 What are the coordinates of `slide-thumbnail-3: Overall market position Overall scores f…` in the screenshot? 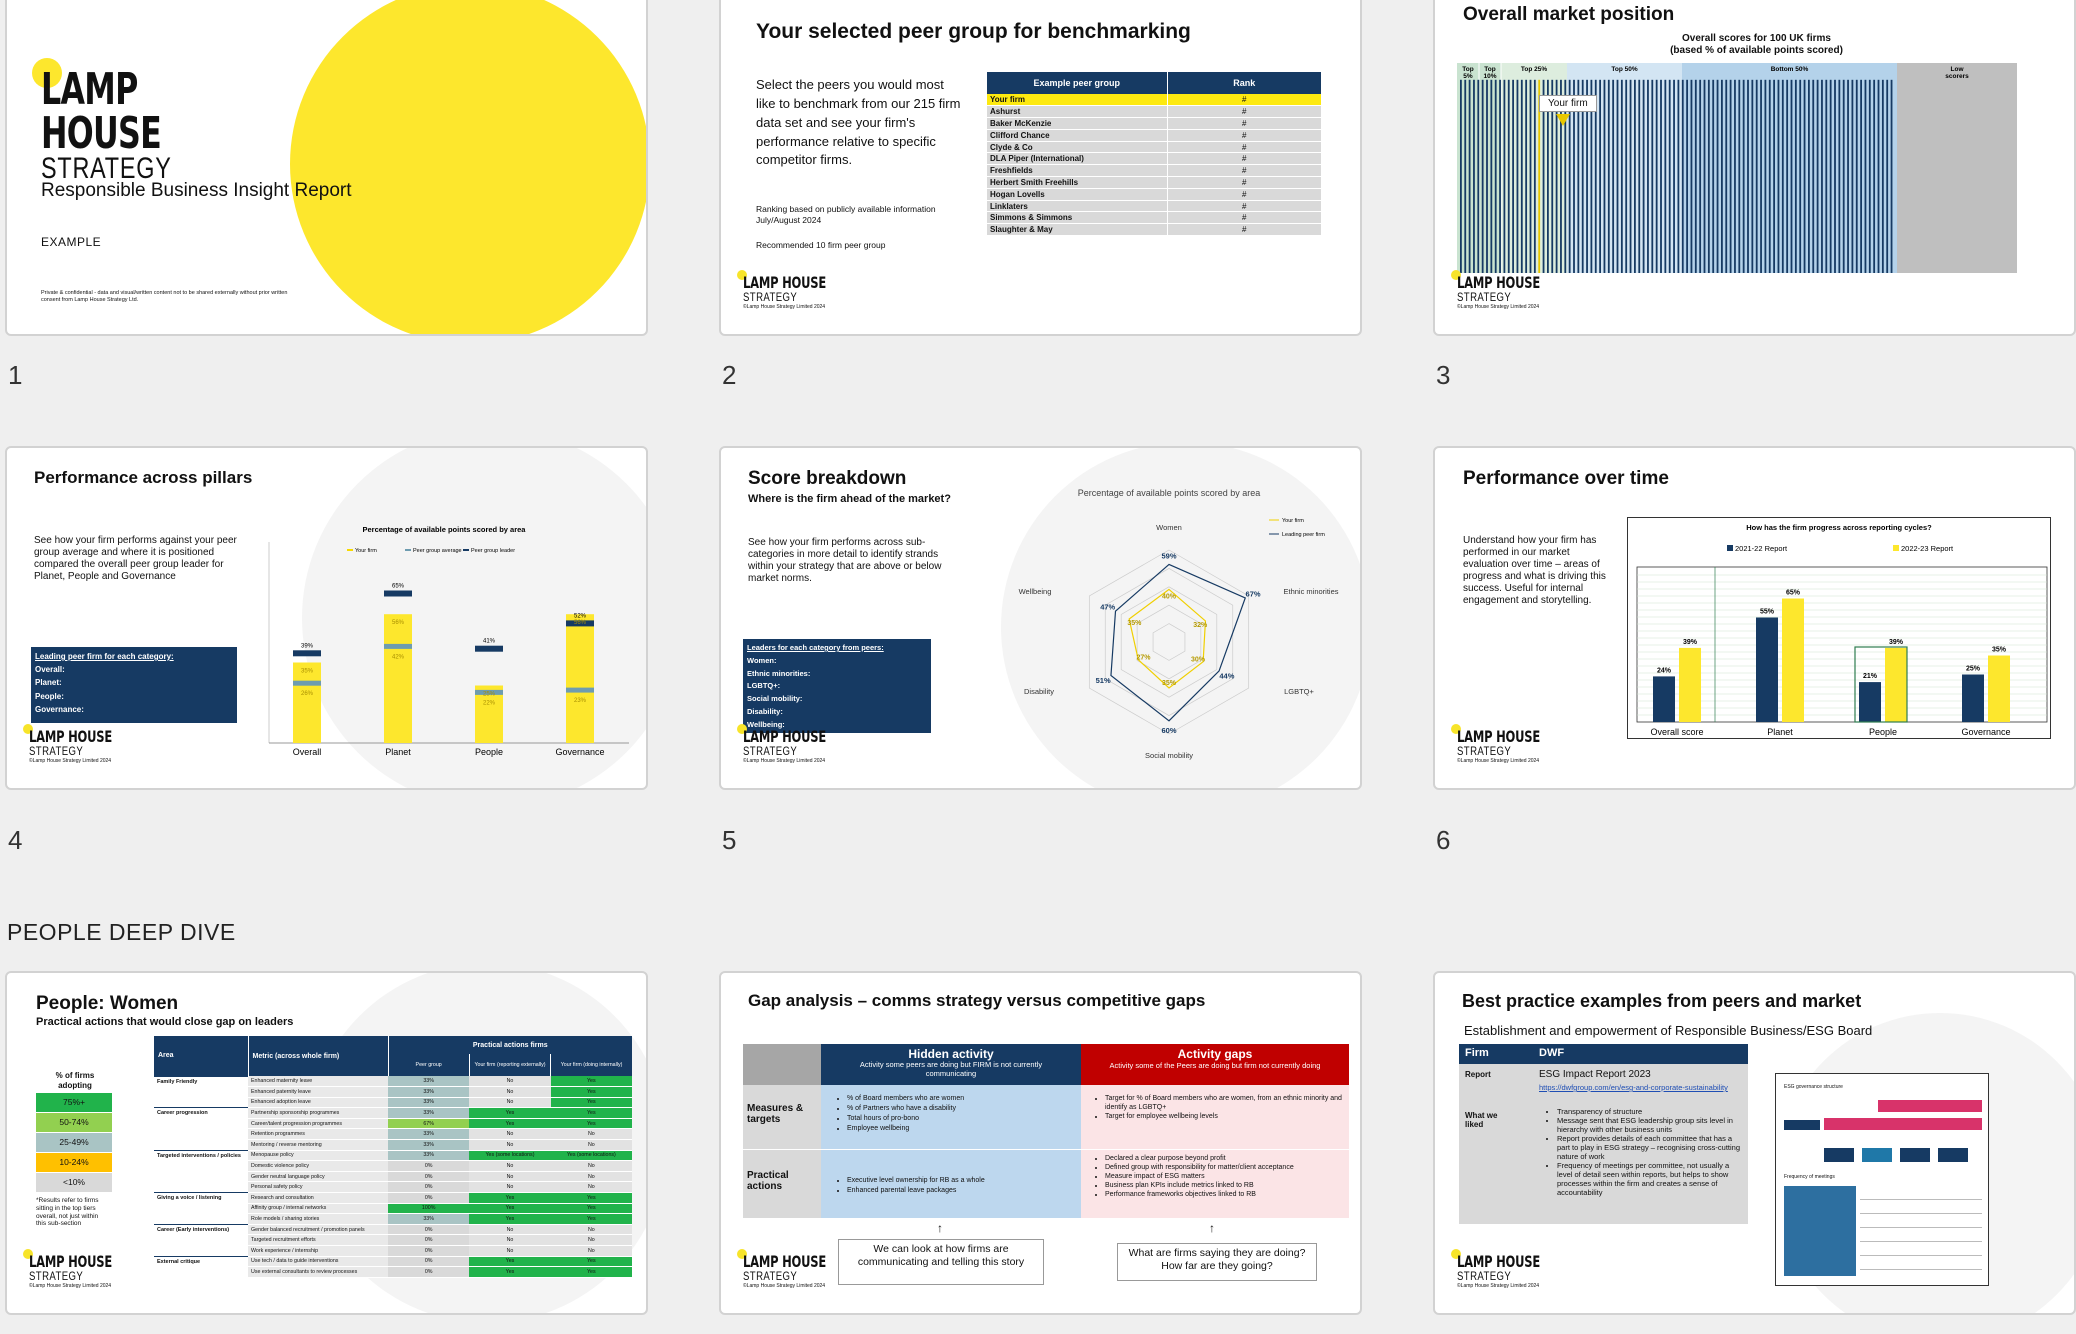 It's located at (1754, 168).